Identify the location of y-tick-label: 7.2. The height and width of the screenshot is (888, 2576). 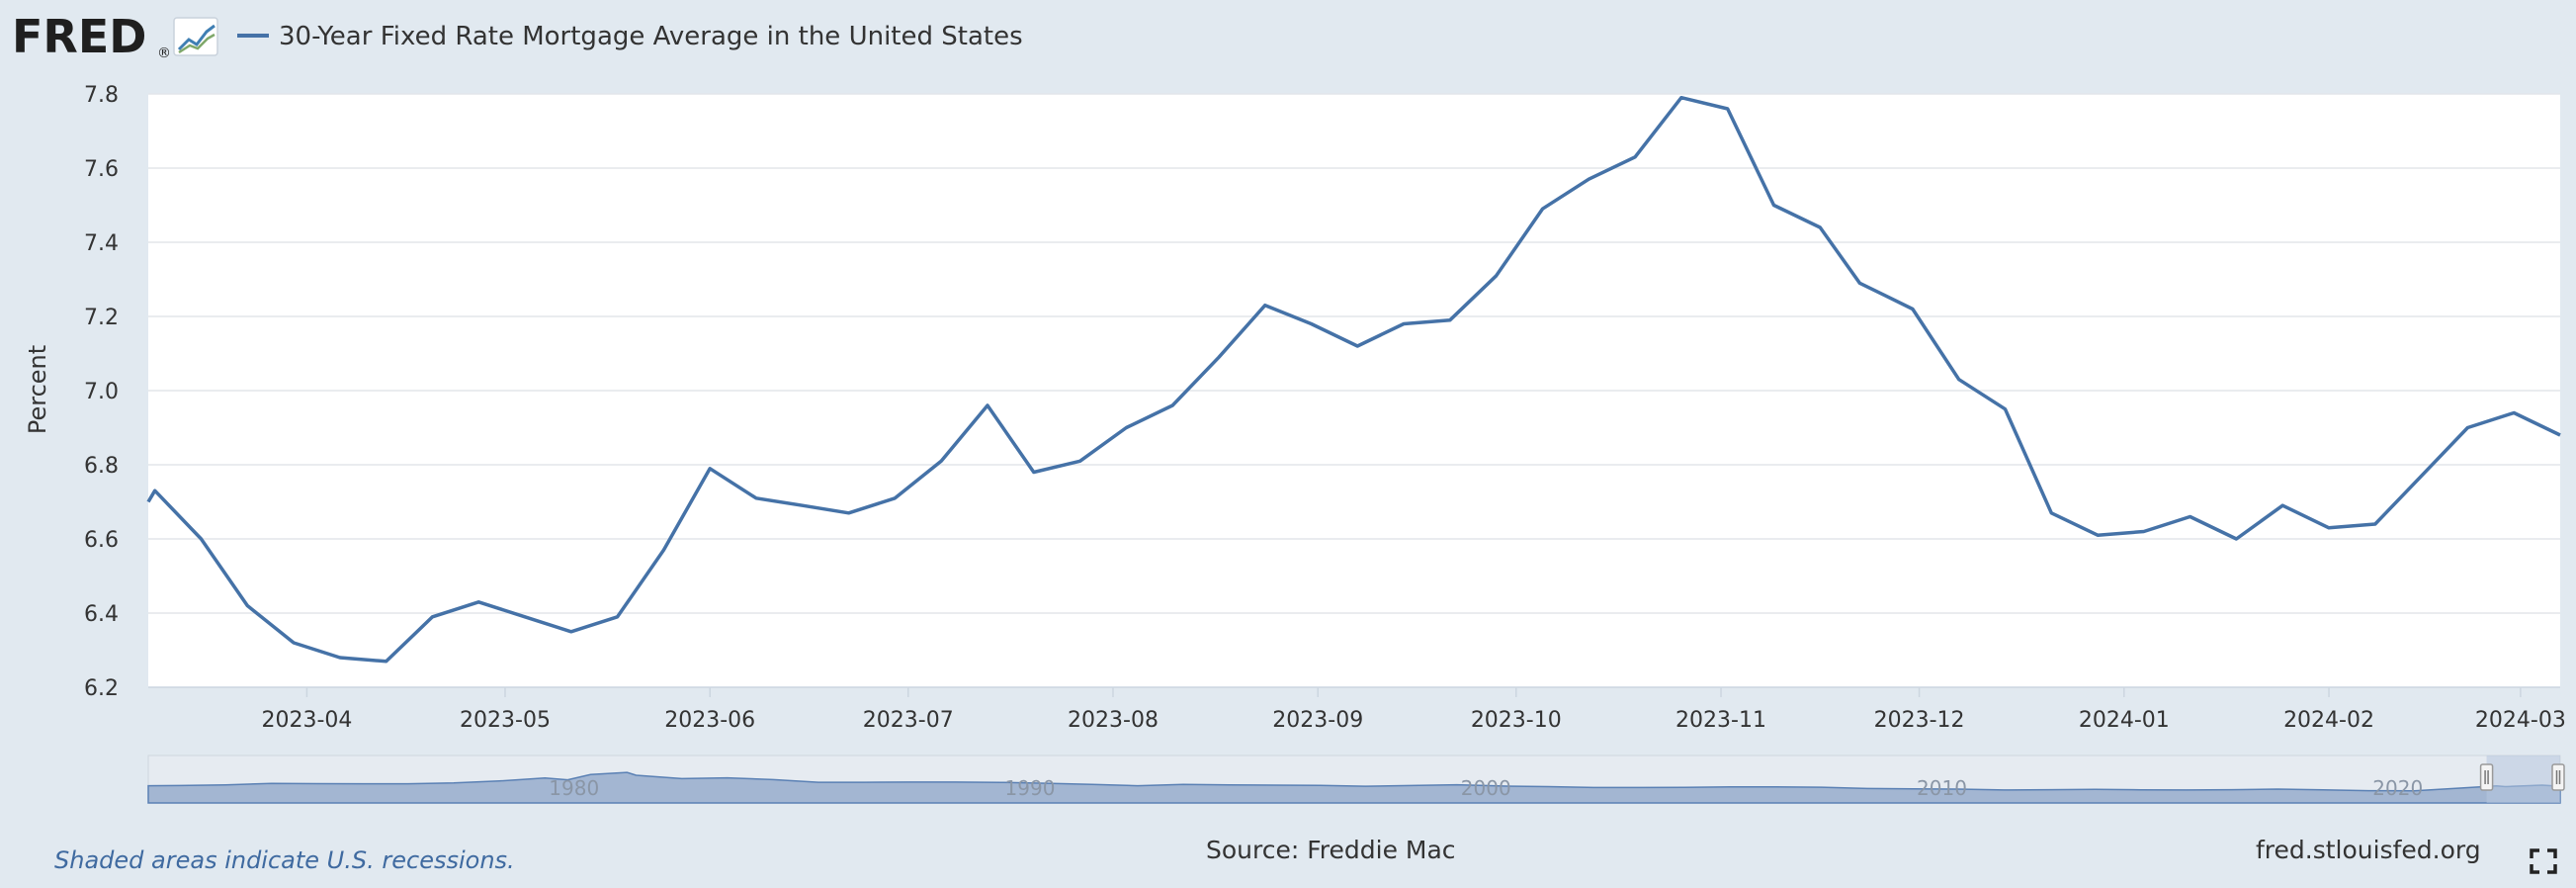
(101, 318).